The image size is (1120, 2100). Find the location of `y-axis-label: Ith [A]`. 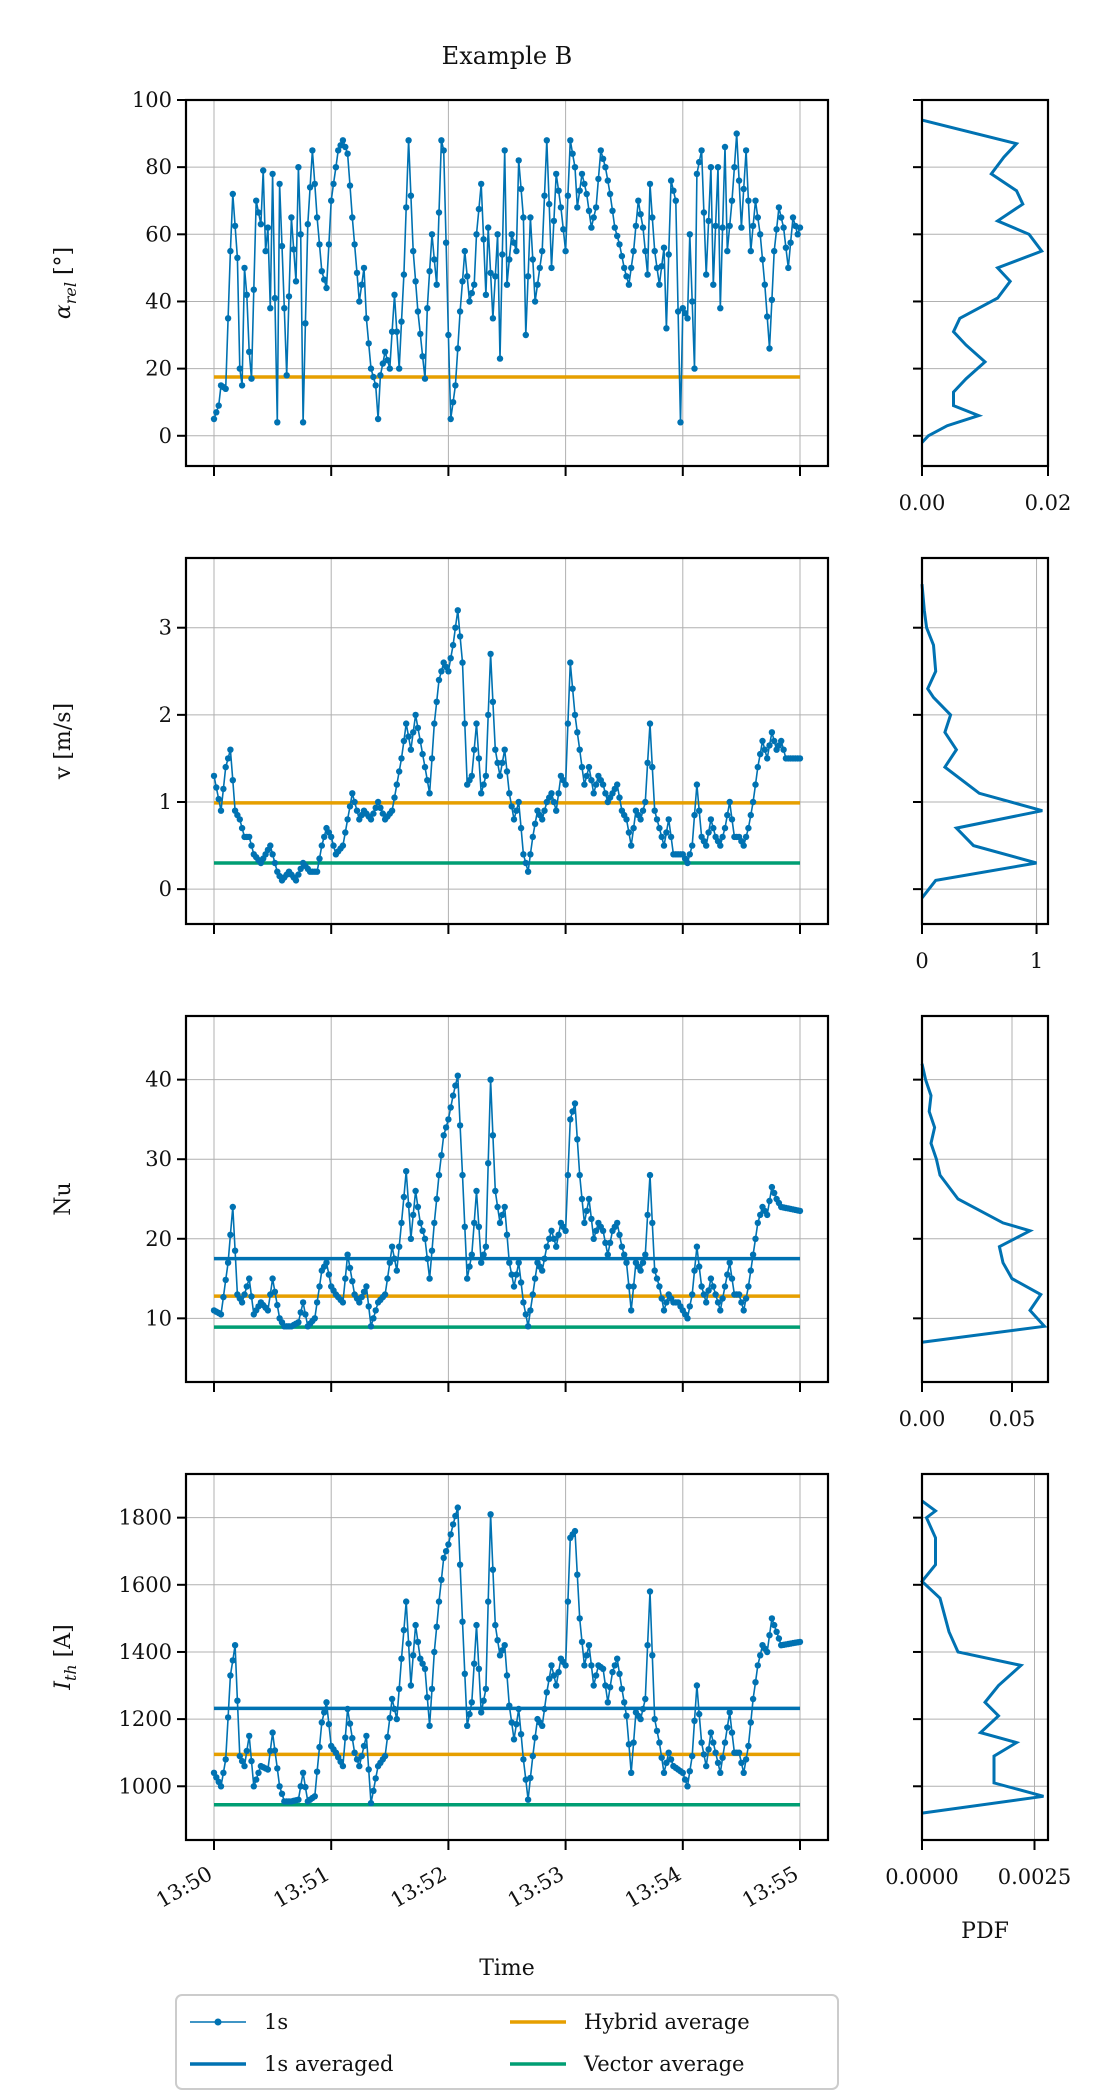

y-axis-label: Ith [A] is located at coordinates (65, 1657).